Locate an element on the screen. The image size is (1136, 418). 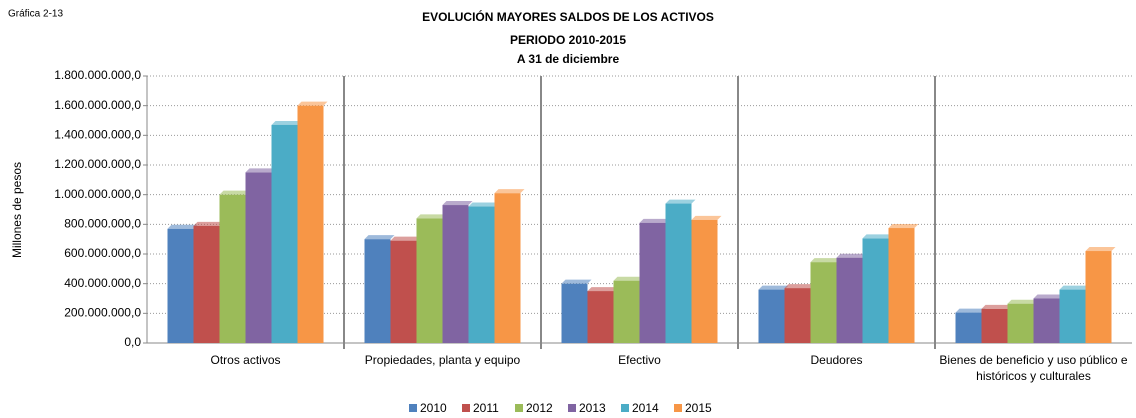
x-tick-label: Otros activos is located at coordinates (245, 360).